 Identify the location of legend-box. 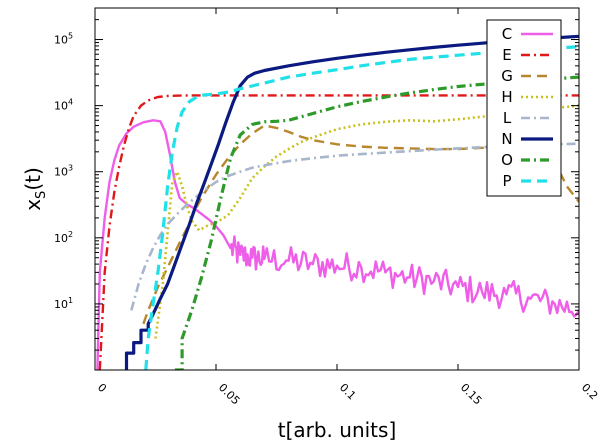
(524, 108).